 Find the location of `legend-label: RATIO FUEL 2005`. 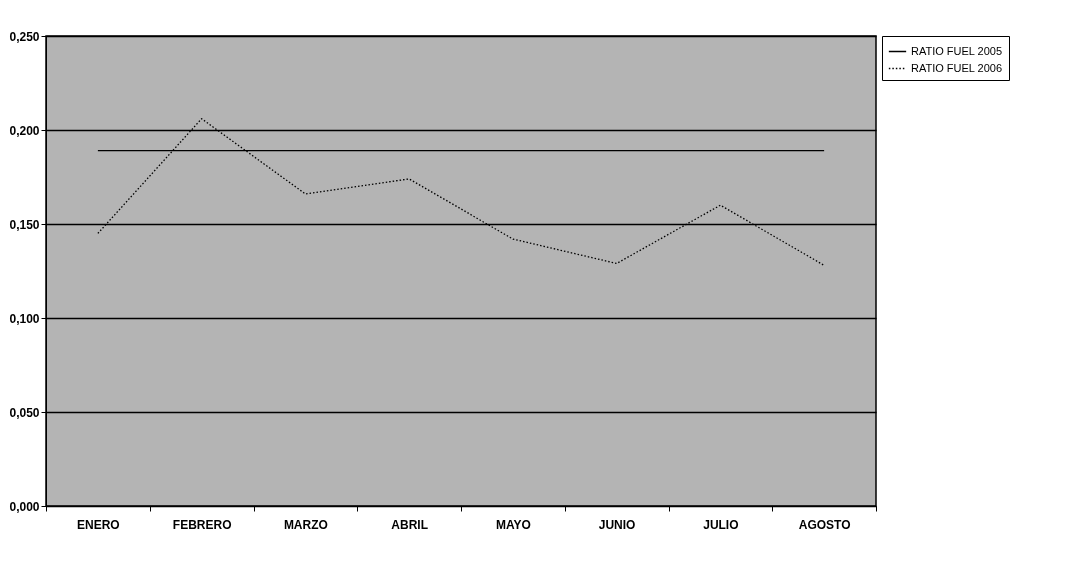

legend-label: RATIO FUEL 2005 is located at coordinates (957, 50).